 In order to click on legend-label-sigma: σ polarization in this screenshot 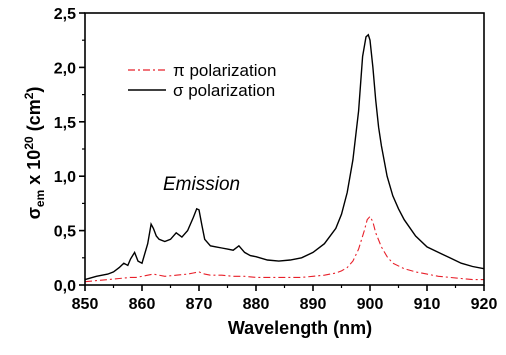, I will do `click(224, 90)`.